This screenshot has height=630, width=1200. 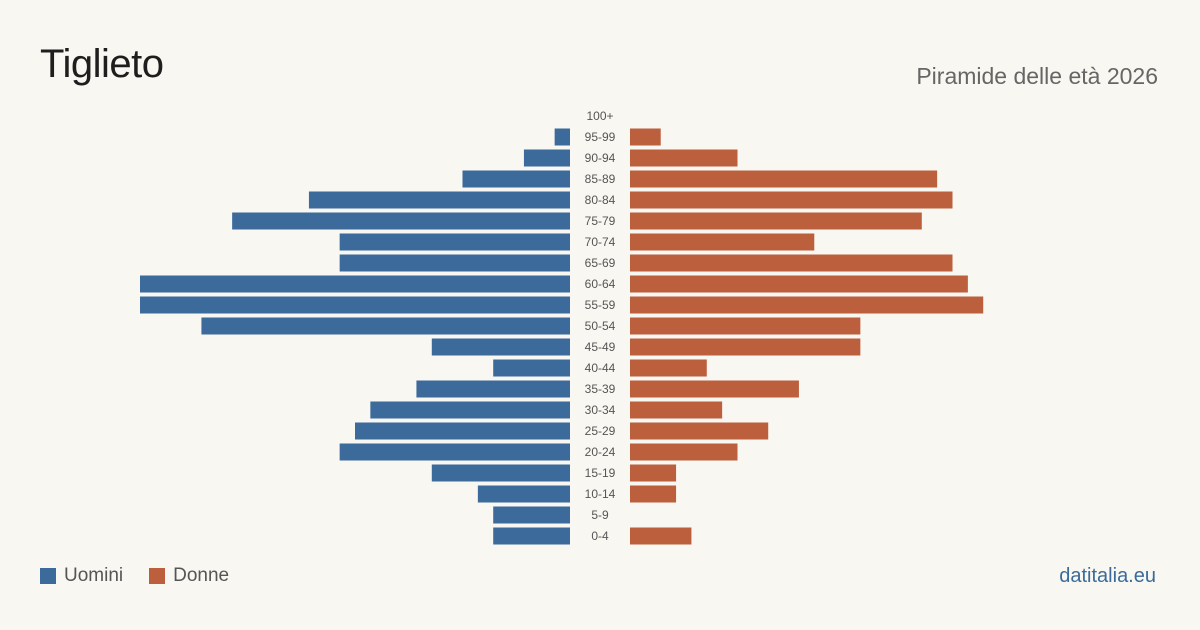 What do you see at coordinates (600, 284) in the screenshot?
I see `age-tick-label: 60-64` at bounding box center [600, 284].